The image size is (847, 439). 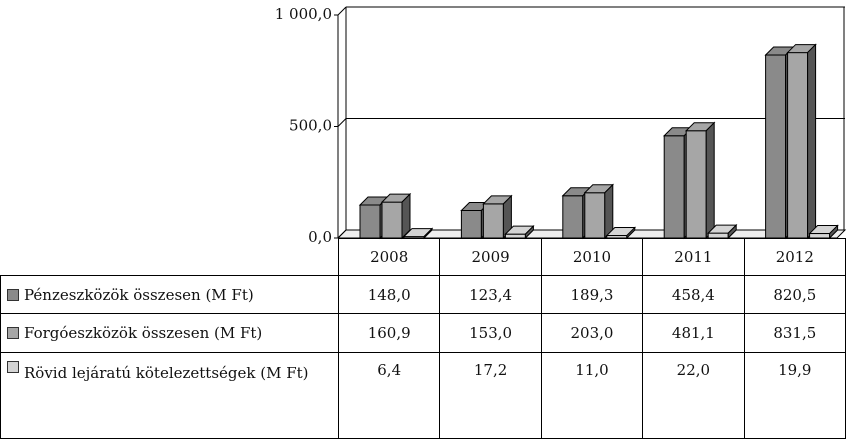 What do you see at coordinates (794, 294) in the screenshot?
I see `value-cell: 820,5` at bounding box center [794, 294].